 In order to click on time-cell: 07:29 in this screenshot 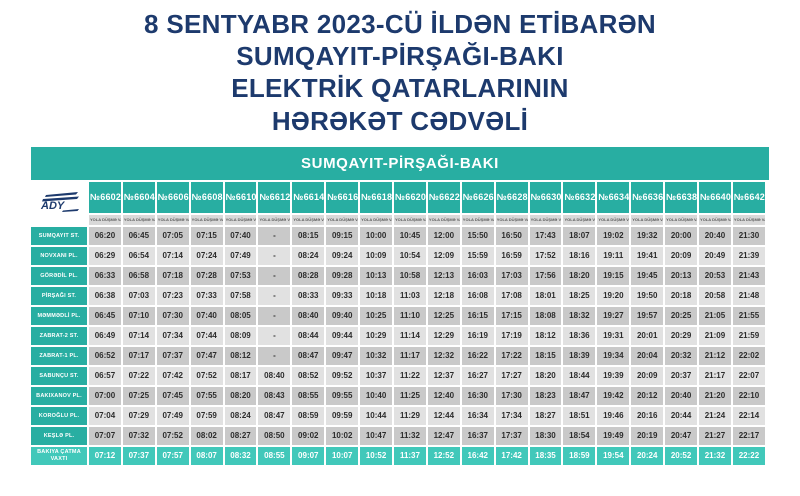, I will do `click(138, 415)`.